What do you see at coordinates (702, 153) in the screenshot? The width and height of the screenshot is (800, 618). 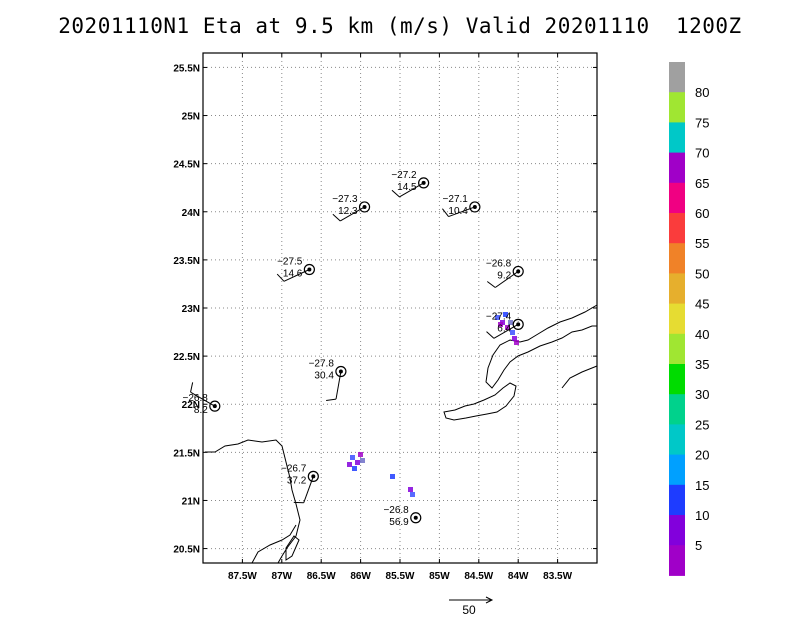 I see `colorbar-label: 70` at bounding box center [702, 153].